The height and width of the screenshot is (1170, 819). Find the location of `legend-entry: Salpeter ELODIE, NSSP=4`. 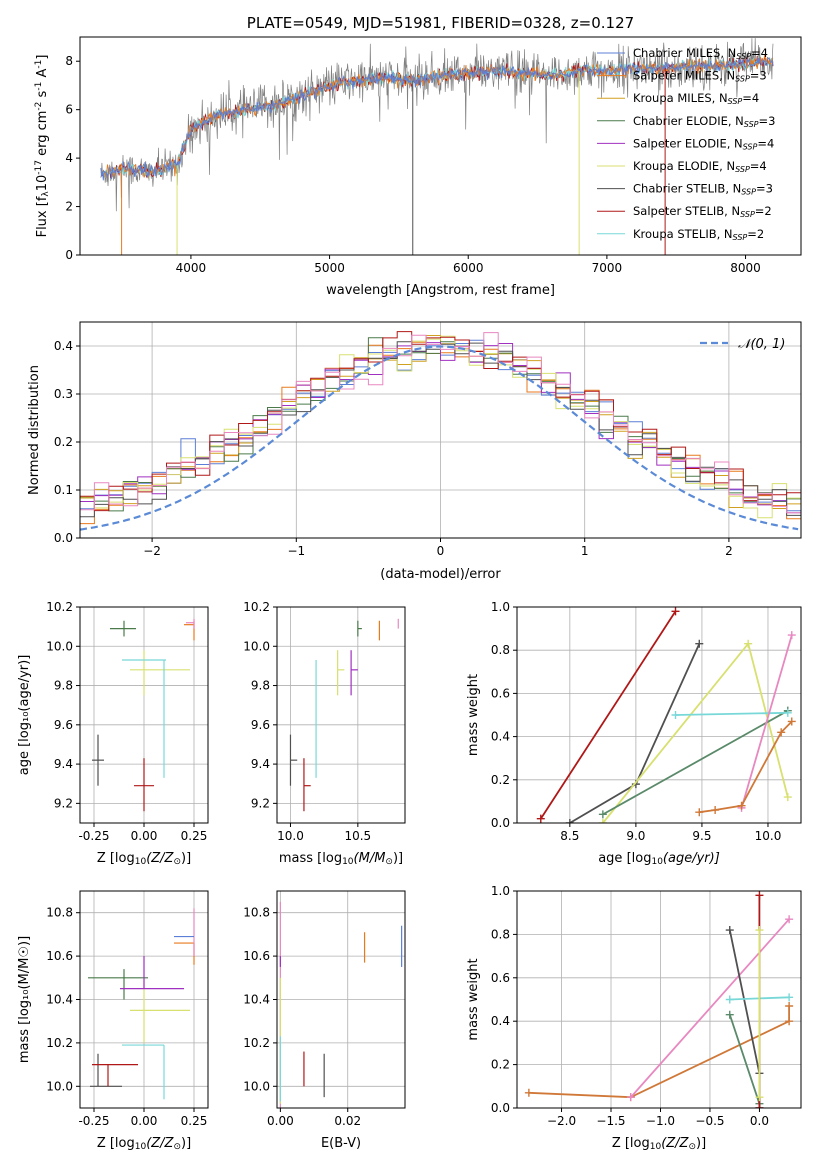

legend-entry: Salpeter ELODIE, NSSP=4 is located at coordinates (703, 143).